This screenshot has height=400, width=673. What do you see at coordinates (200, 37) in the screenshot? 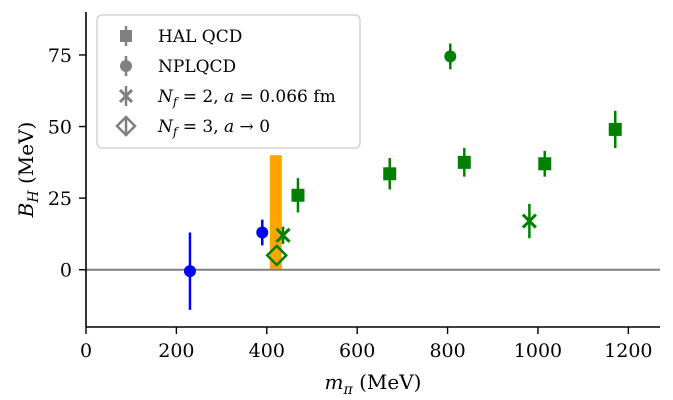
I see `legend-label-0: HAL QCD` at bounding box center [200, 37].